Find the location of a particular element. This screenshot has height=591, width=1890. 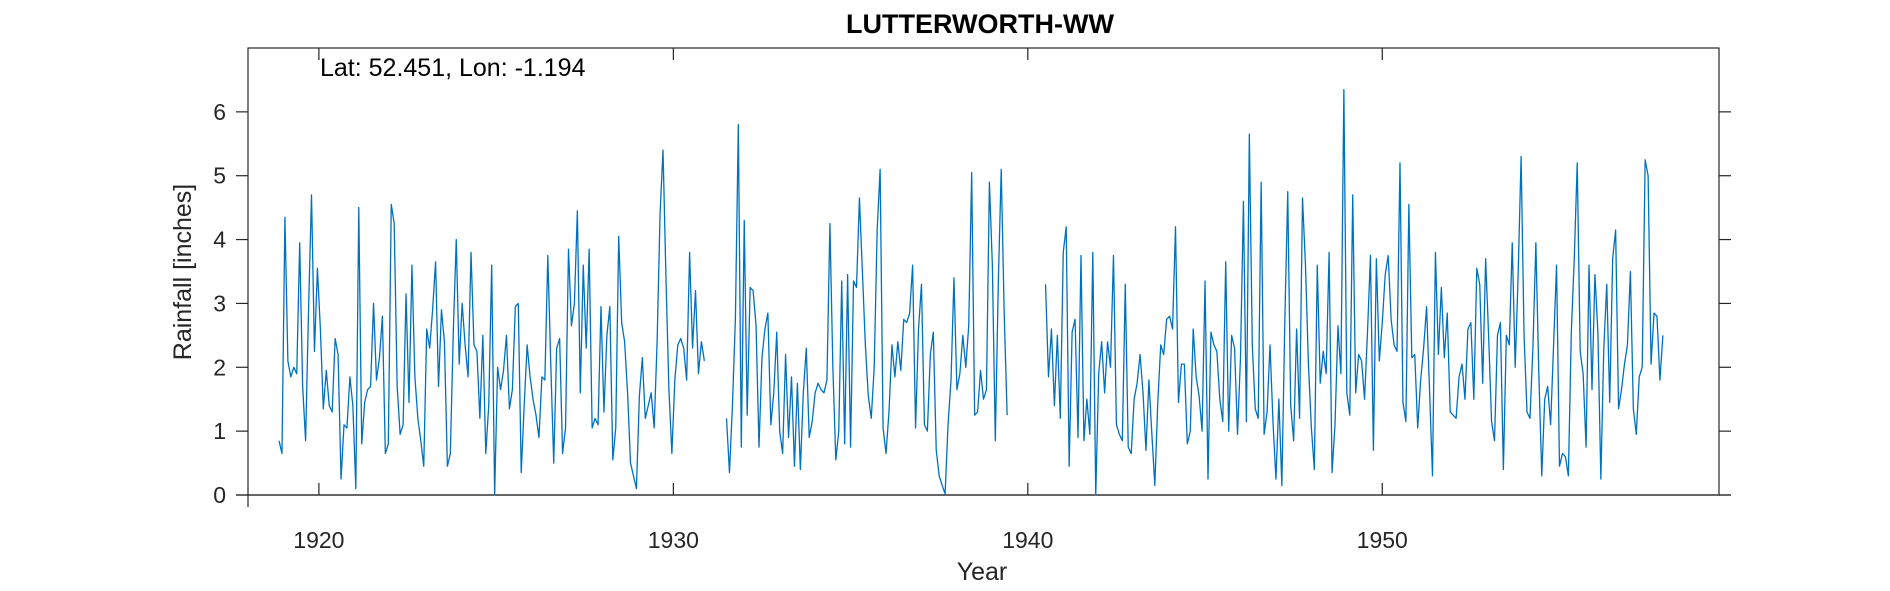

x-tick-label: 1920 is located at coordinates (318, 540).